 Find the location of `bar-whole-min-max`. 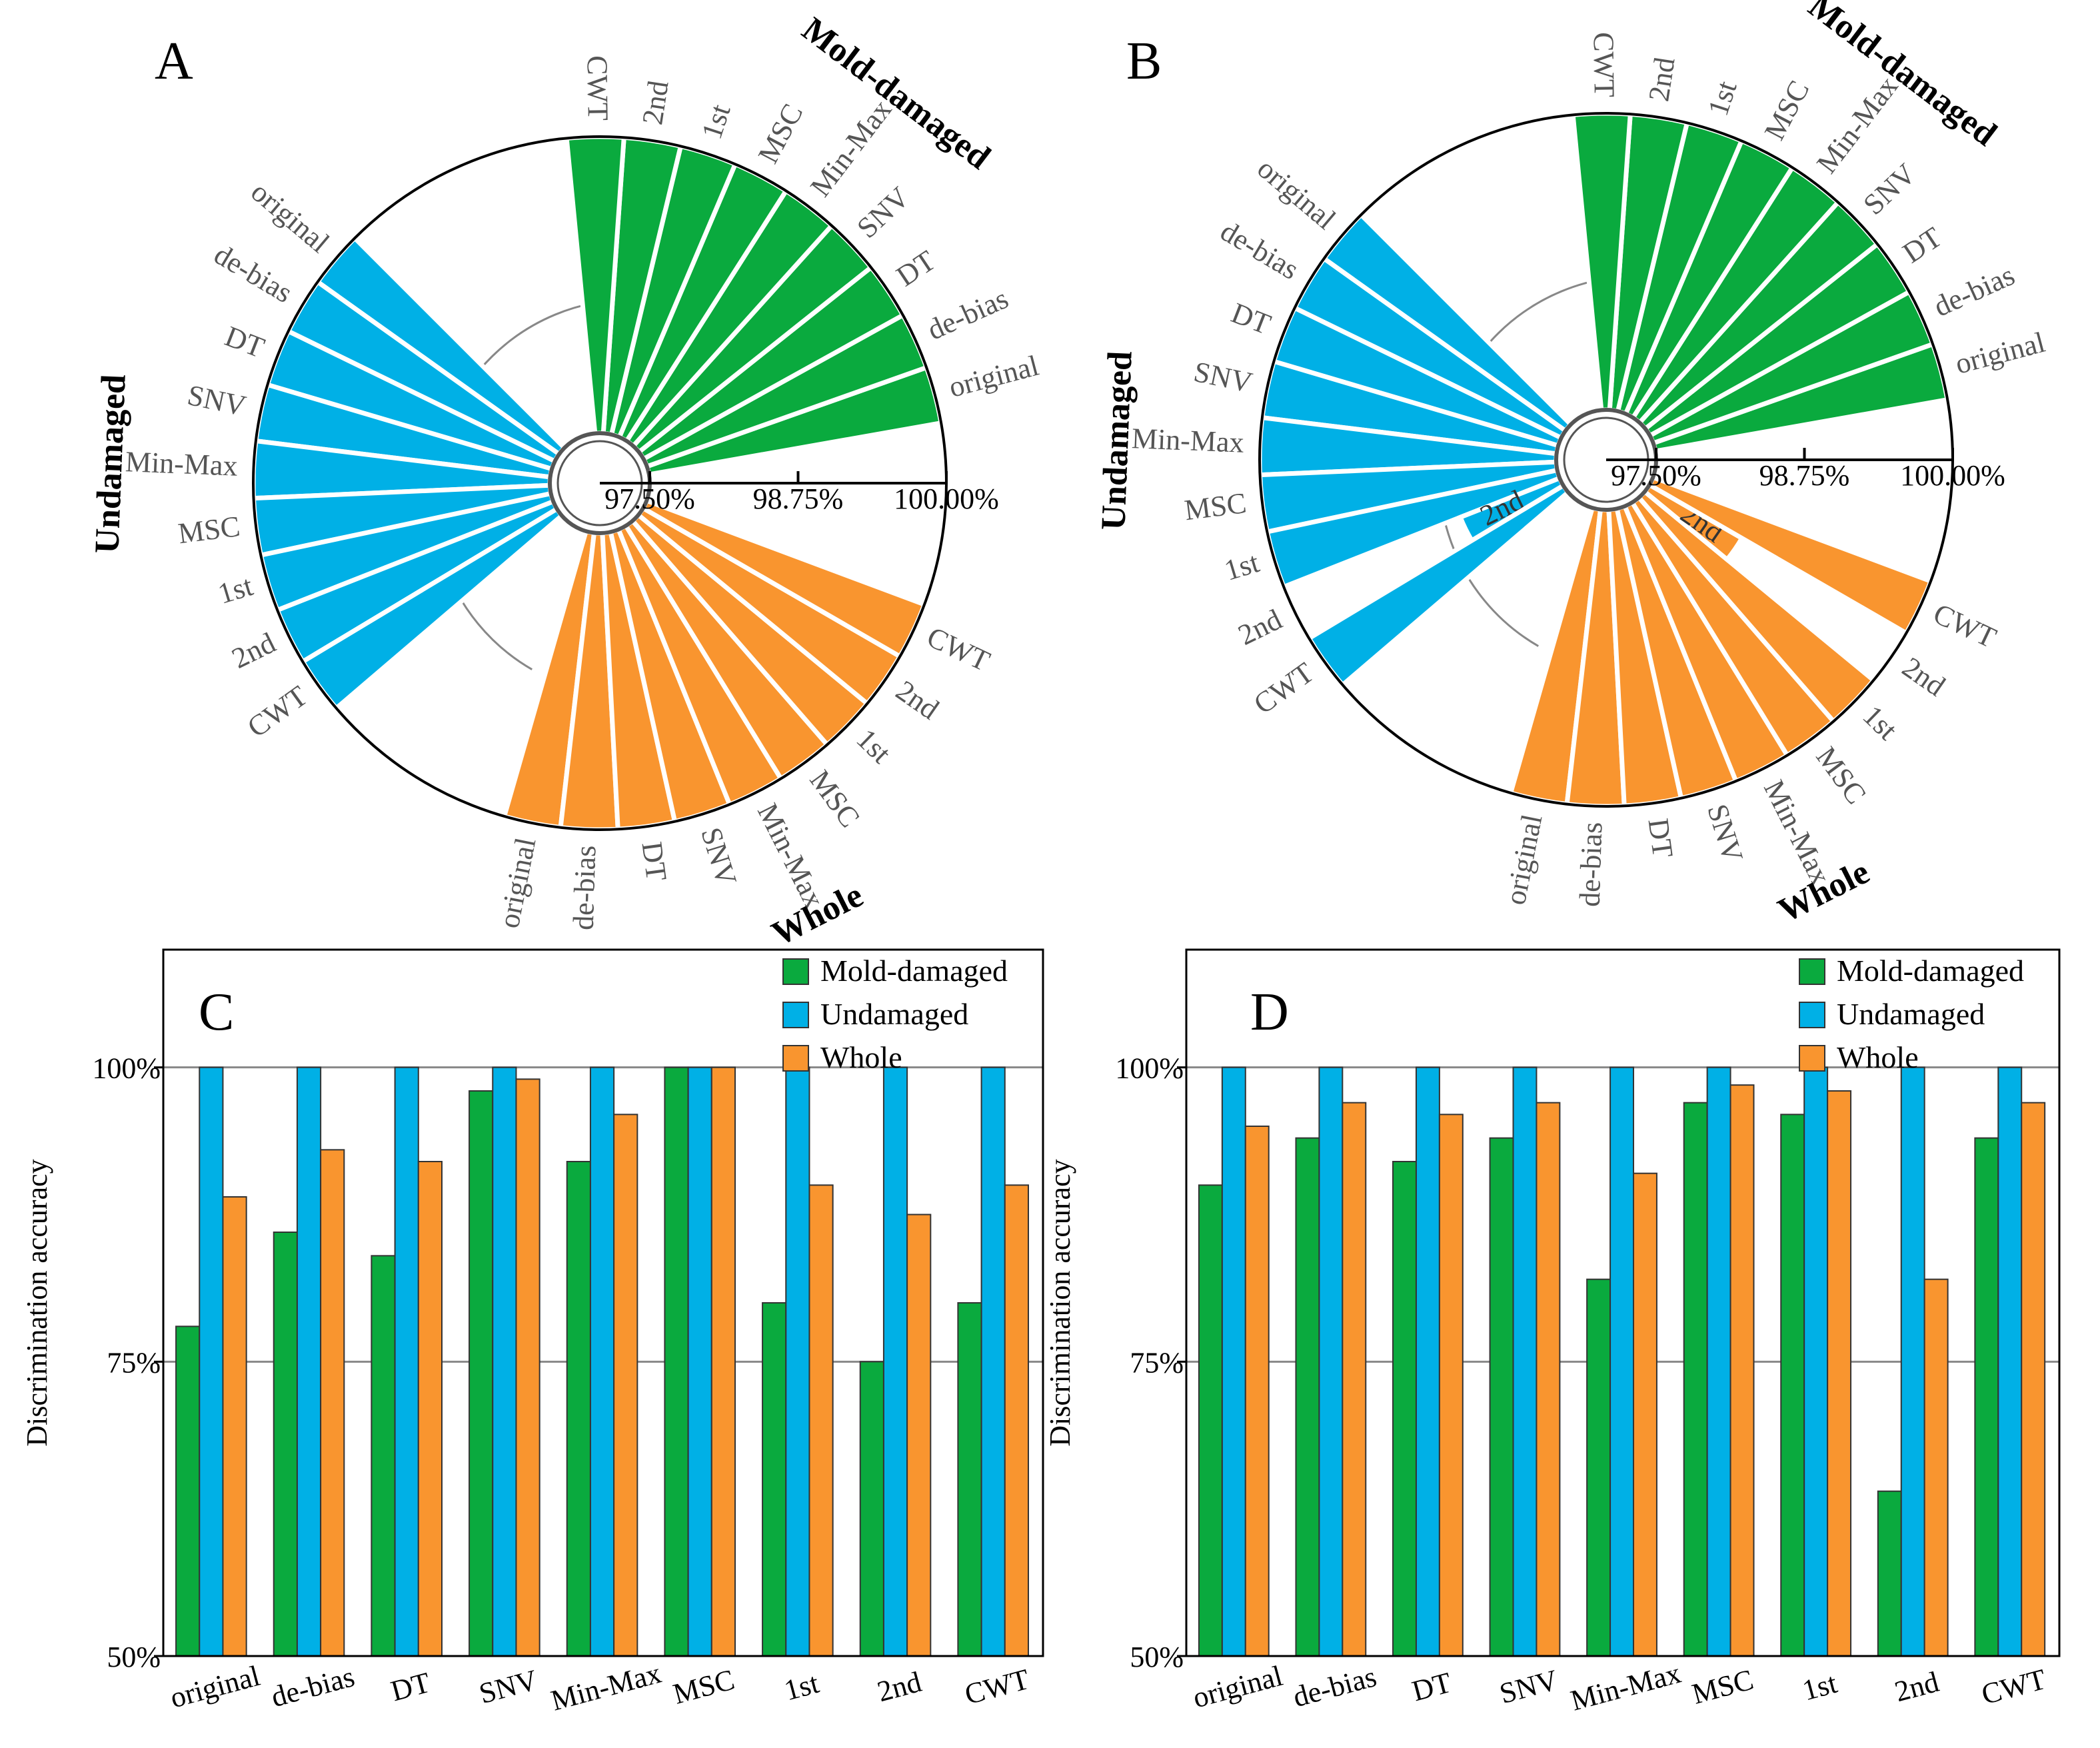

bar-whole-min-max is located at coordinates (625, 1385).